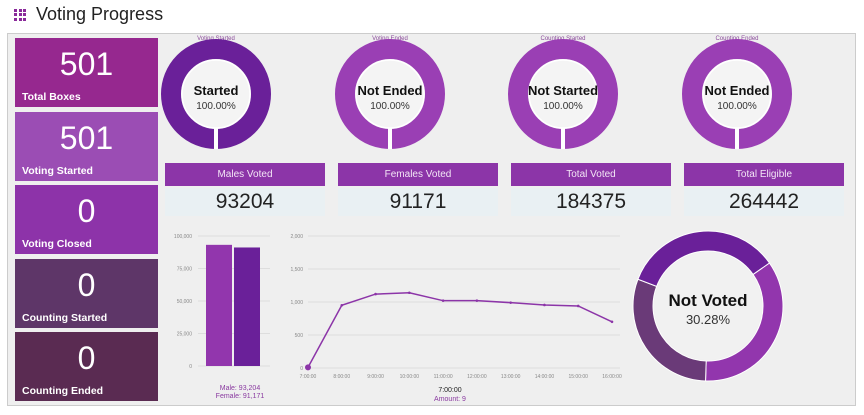 Image resolution: width=864 pixels, height=415 pixels. I want to click on tile-total-boxes: 501 Total Boxes, so click(86, 72).